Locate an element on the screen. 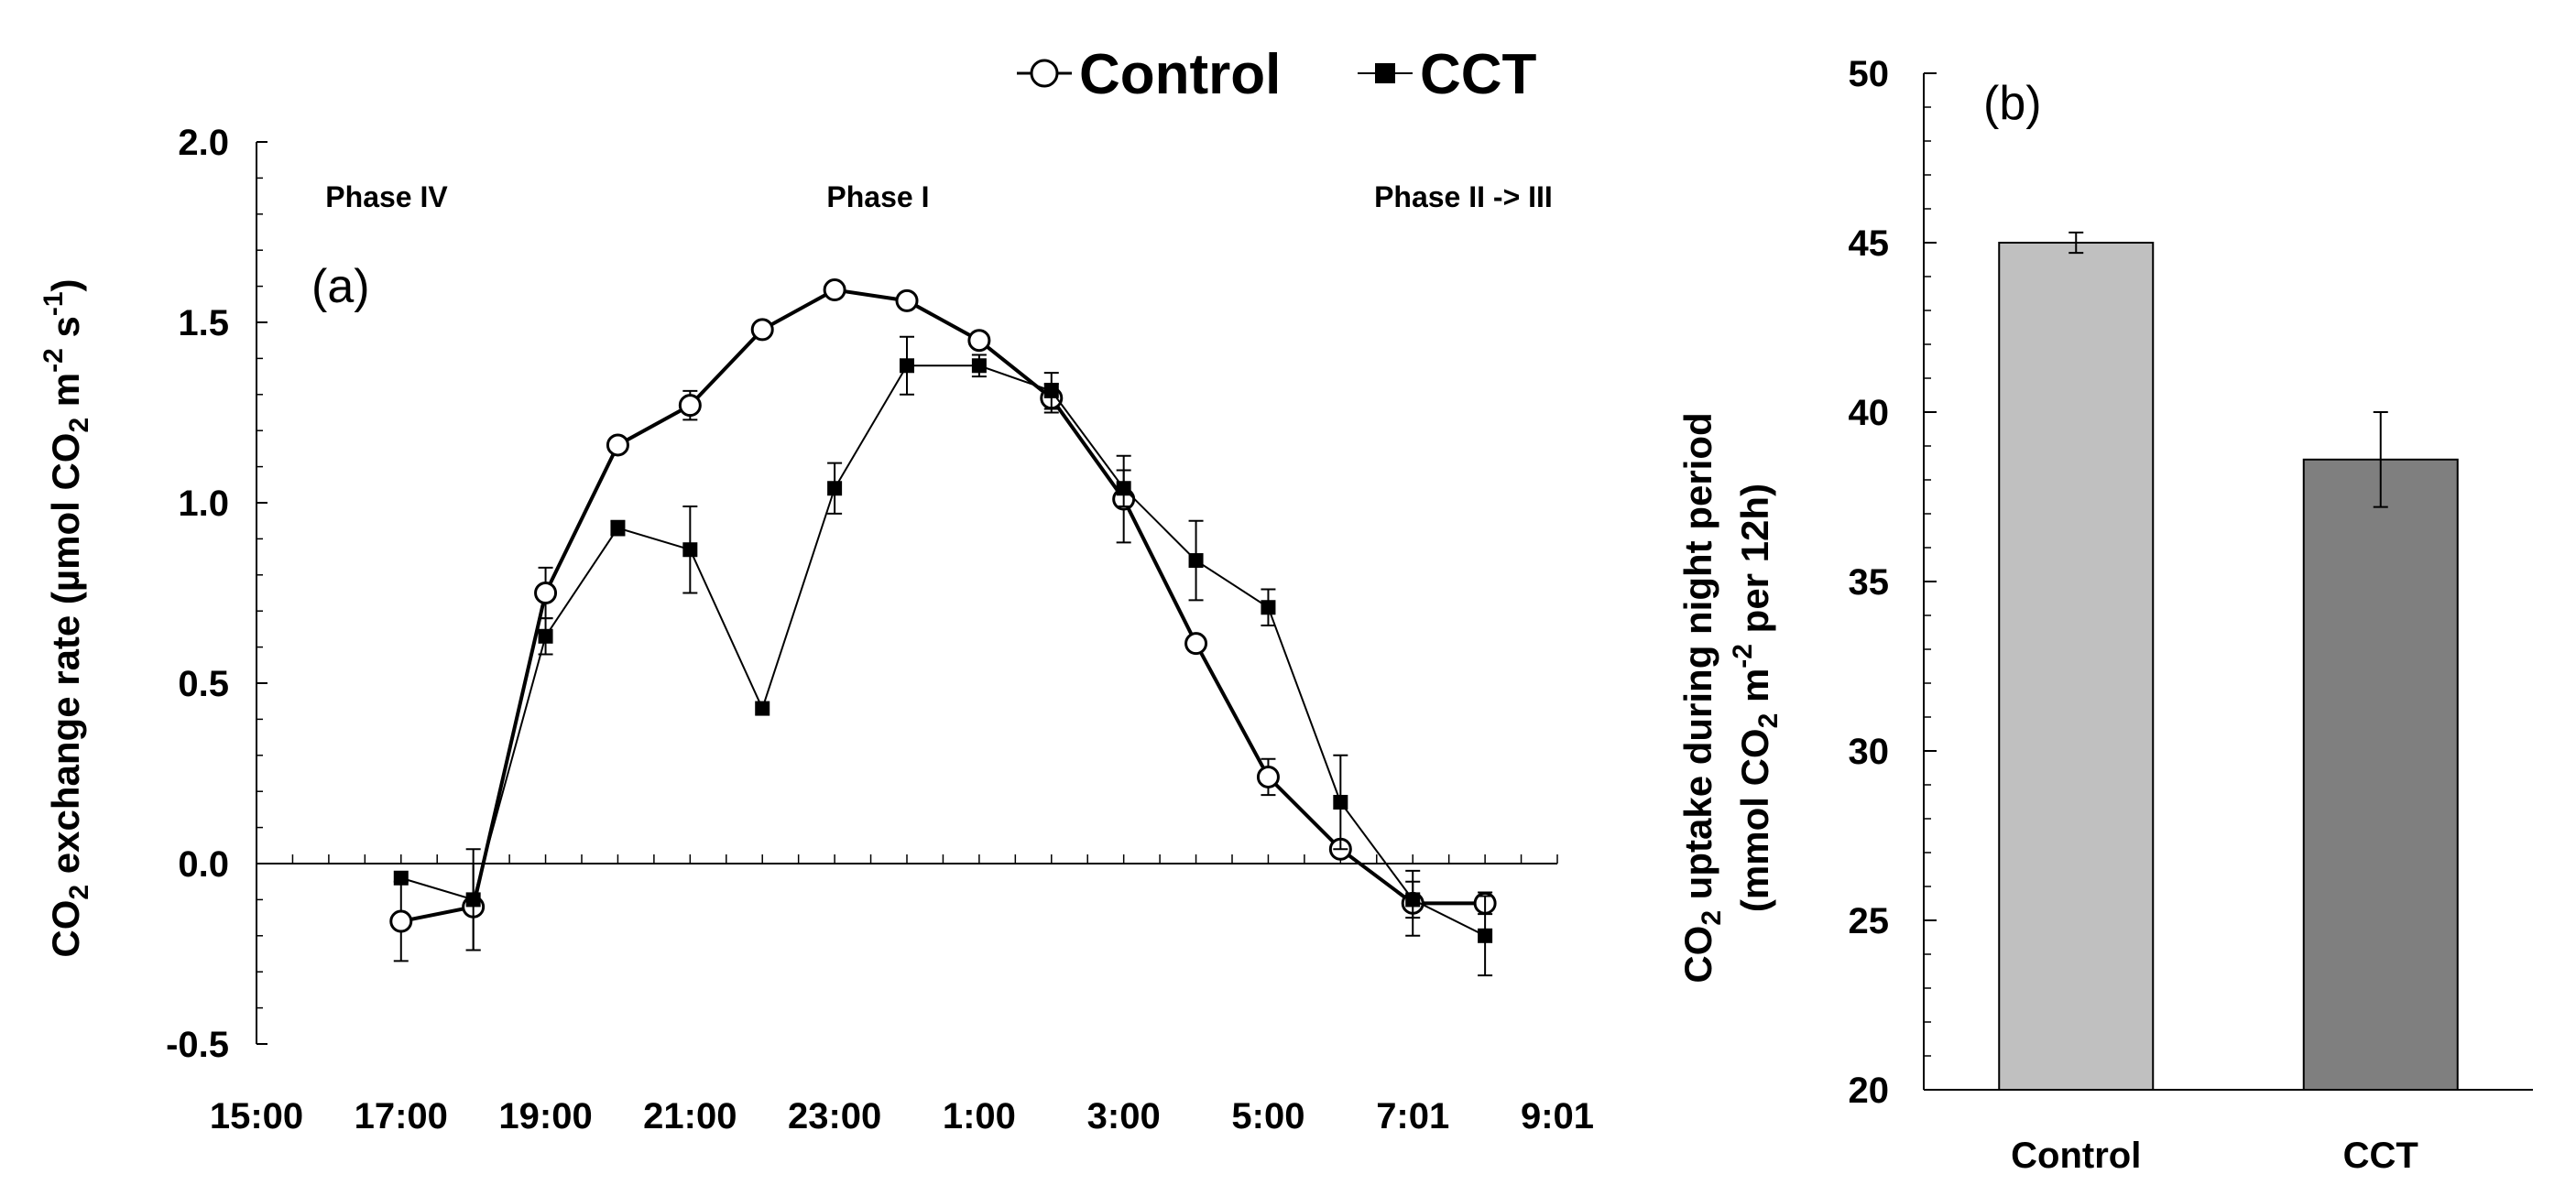  bar-cct is located at coordinates (2380, 775).